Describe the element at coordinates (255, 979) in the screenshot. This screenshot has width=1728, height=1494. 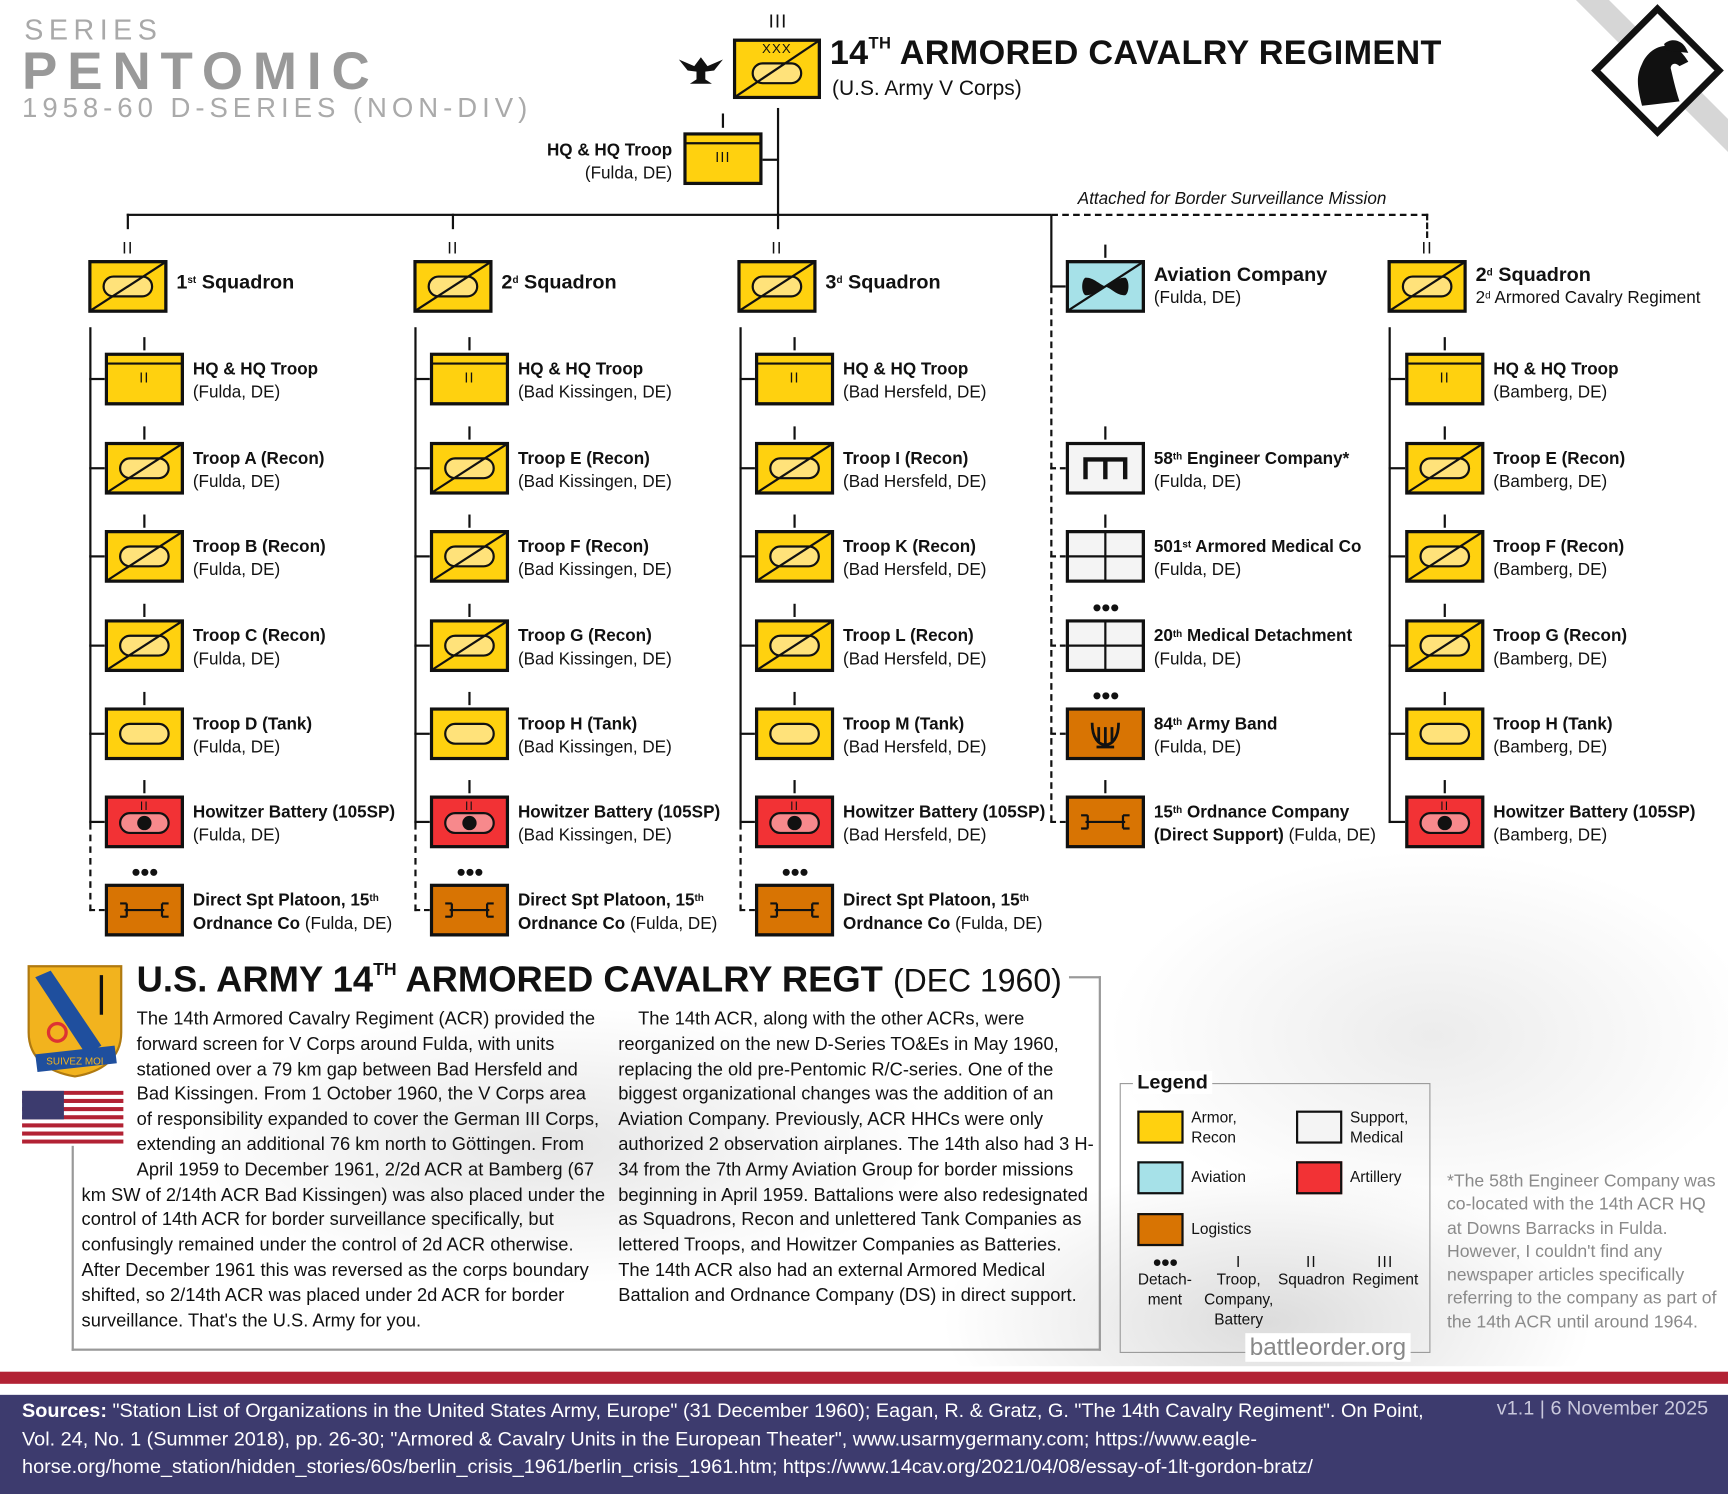
I see `title-part: U.S. ARMY 14` at that location.